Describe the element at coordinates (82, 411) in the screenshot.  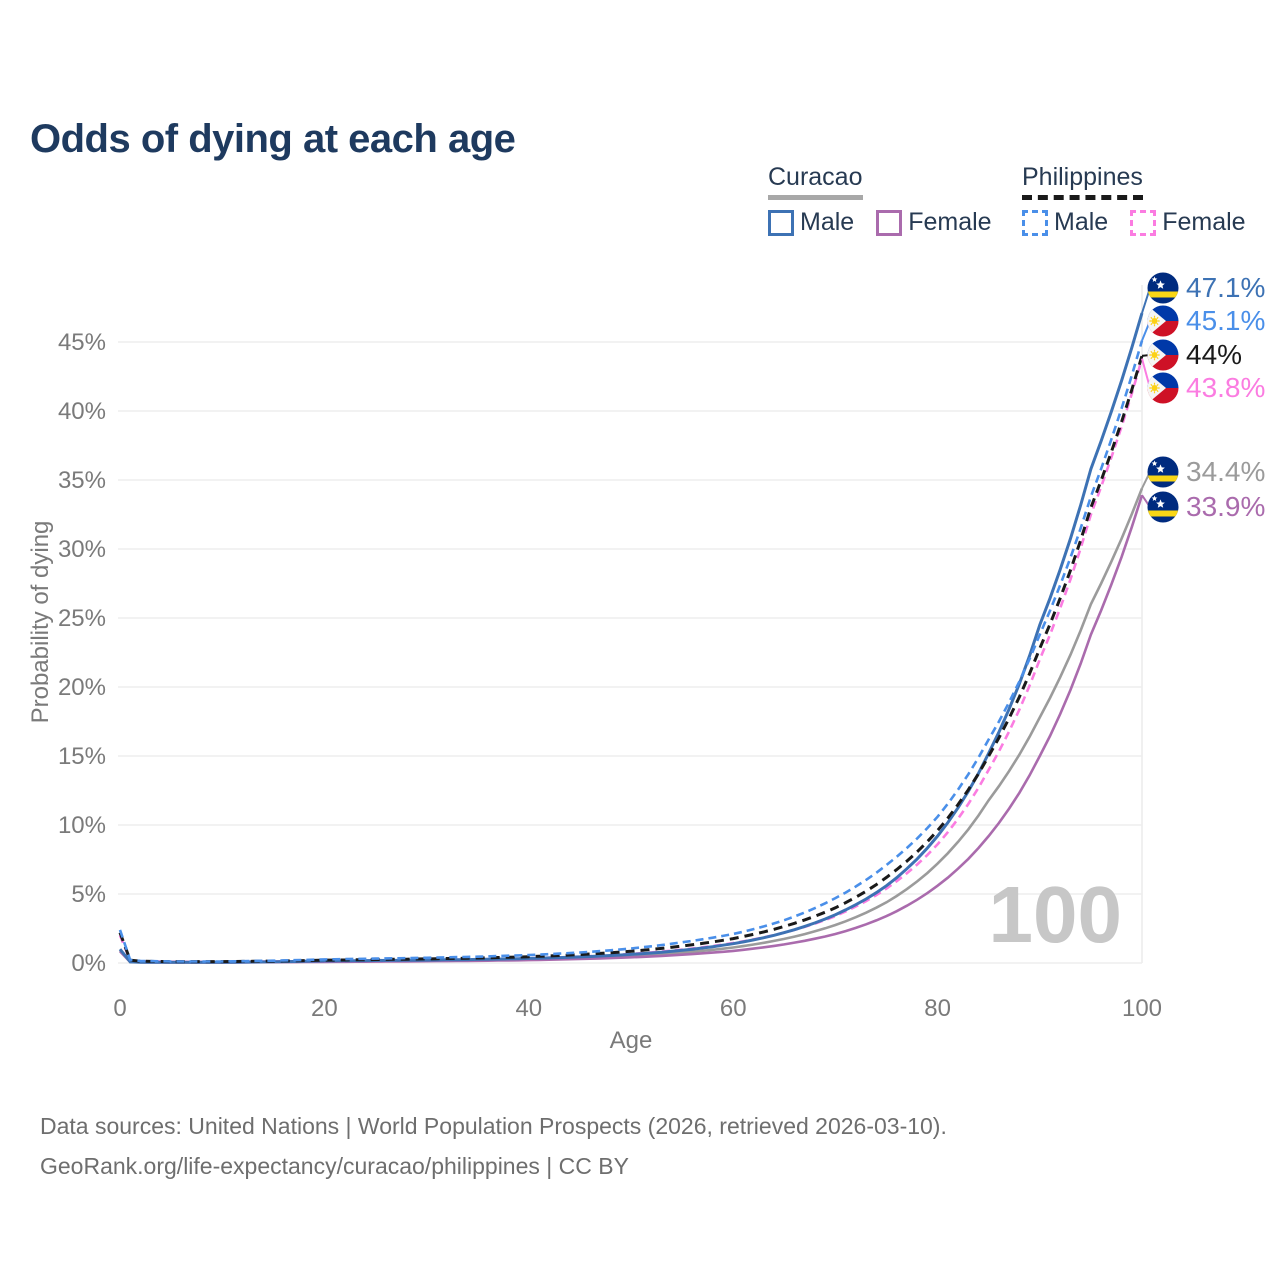
I see `y-tick-label: 40%` at that location.